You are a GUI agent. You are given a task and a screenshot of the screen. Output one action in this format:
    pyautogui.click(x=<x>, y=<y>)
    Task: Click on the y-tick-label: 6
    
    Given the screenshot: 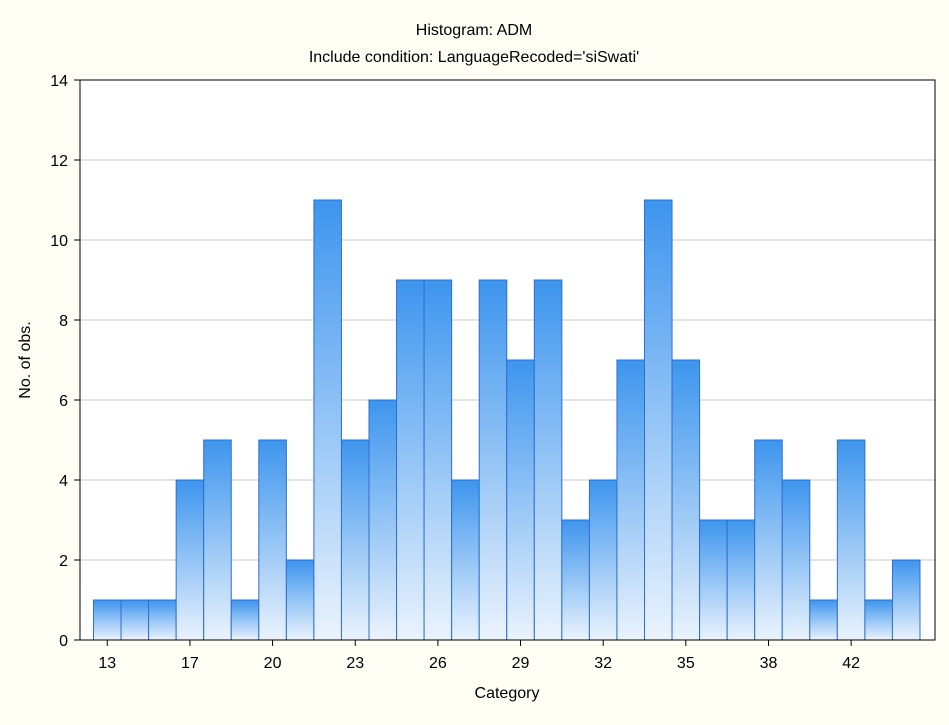 What is the action you would take?
    pyautogui.click(x=63, y=401)
    